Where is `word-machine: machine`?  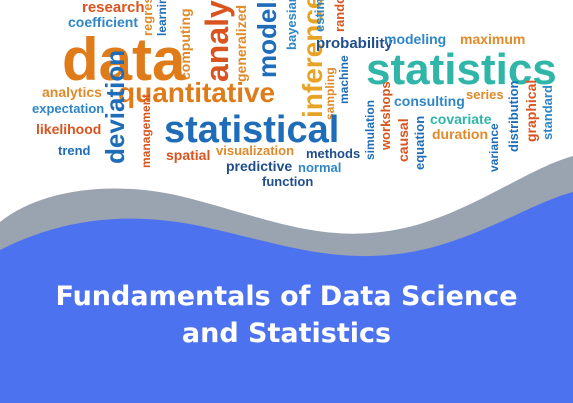
word-machine: machine is located at coordinates (344, 79).